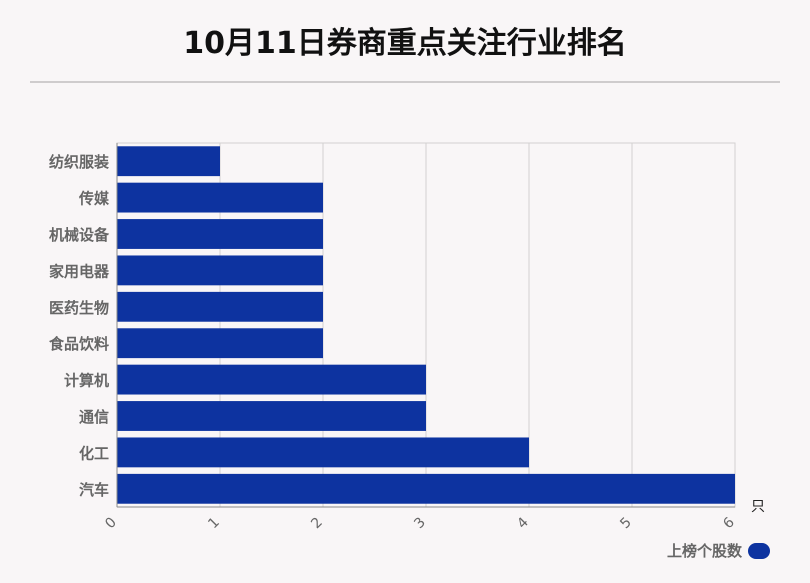  Describe the element at coordinates (626, 524) in the screenshot. I see `x-tick-label: 5` at that location.